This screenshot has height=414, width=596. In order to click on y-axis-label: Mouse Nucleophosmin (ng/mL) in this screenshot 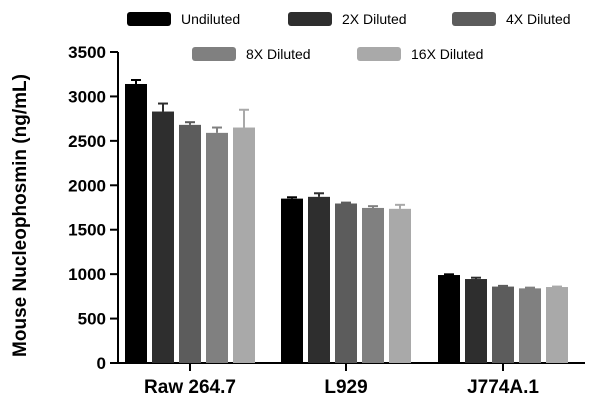, I will do `click(20, 215)`.